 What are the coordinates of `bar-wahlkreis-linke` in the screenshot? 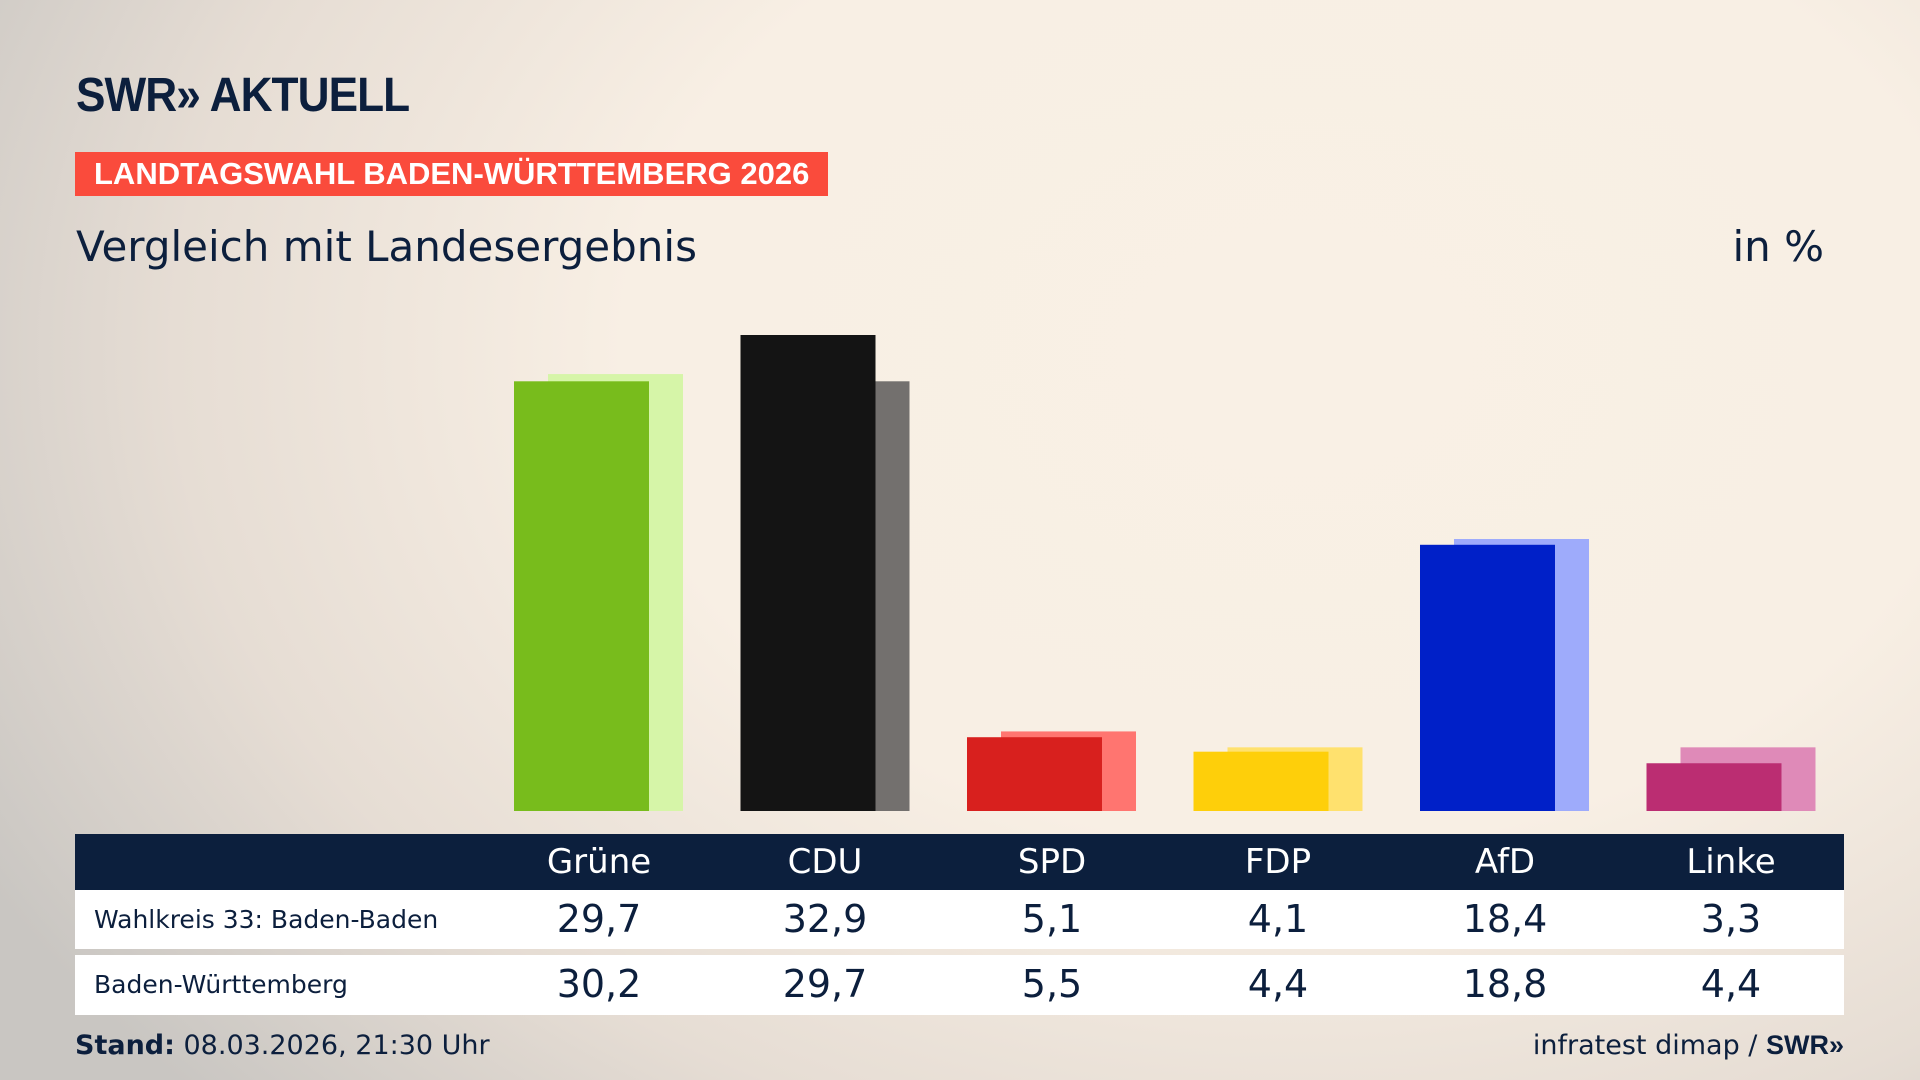 It's located at (1714, 787).